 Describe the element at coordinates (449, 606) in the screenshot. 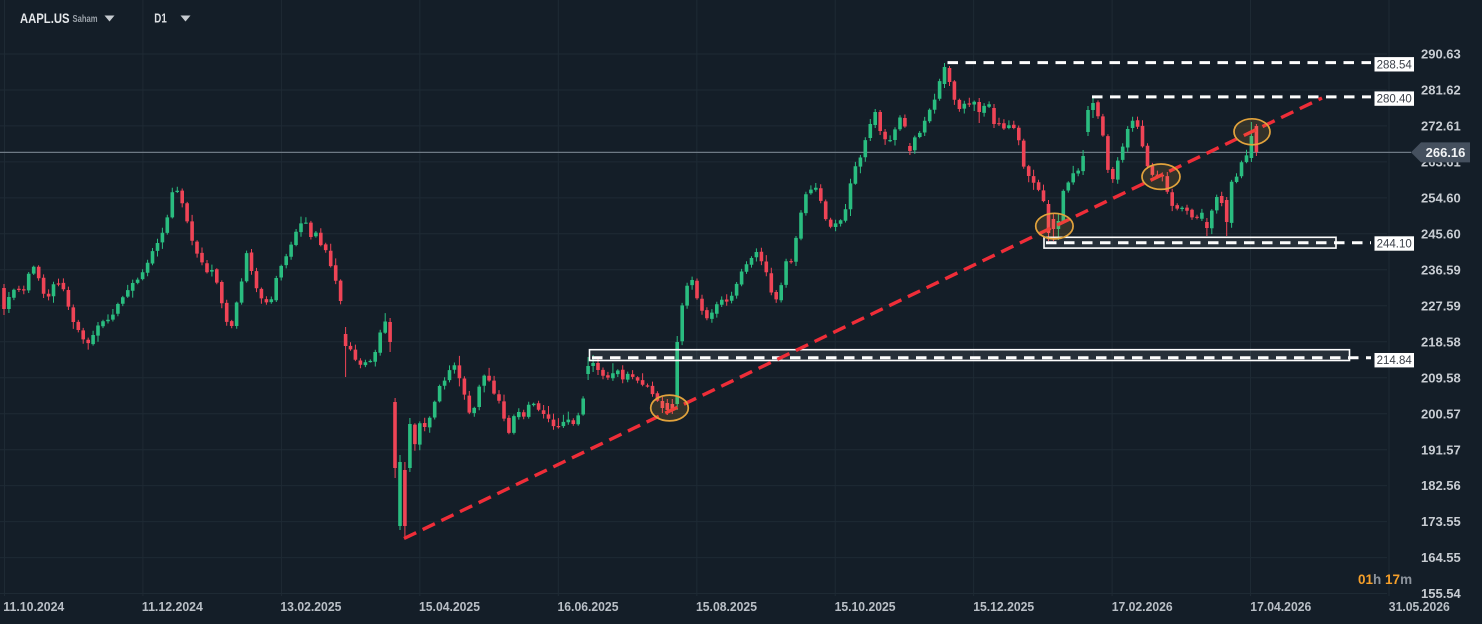

I see `svg-text: 15.04.2025` at that location.